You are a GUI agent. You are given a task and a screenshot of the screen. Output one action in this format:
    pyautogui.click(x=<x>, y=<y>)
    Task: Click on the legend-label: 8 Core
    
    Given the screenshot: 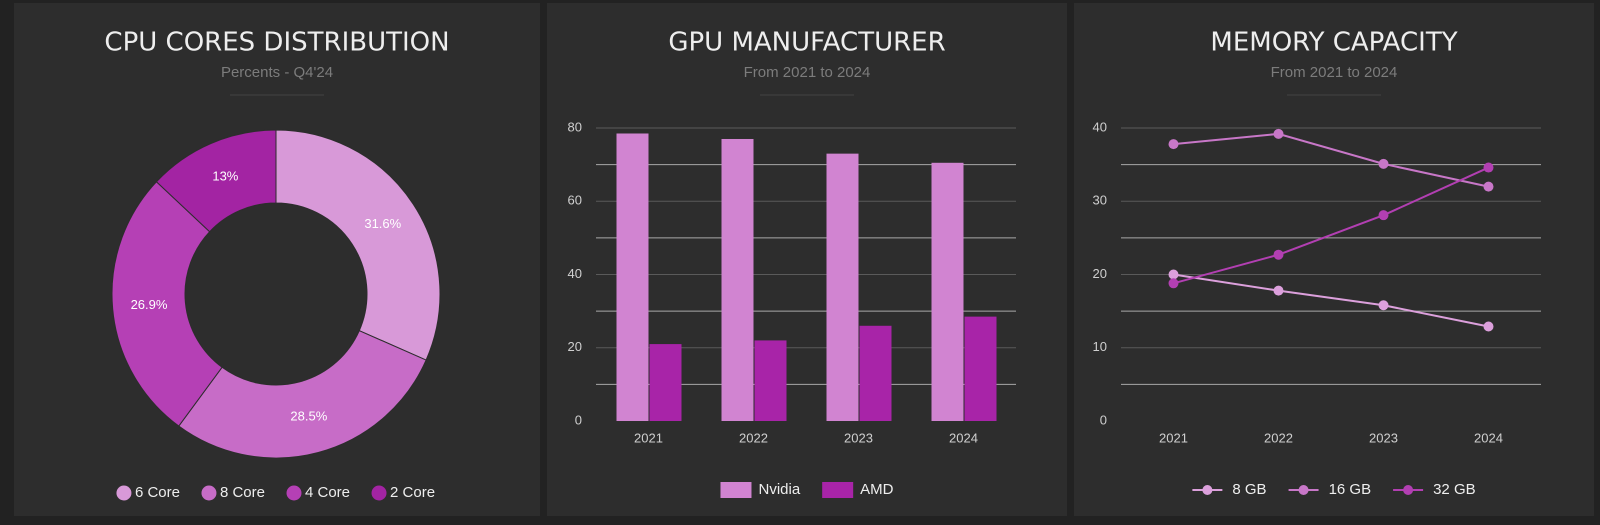 What is the action you would take?
    pyautogui.click(x=242, y=492)
    